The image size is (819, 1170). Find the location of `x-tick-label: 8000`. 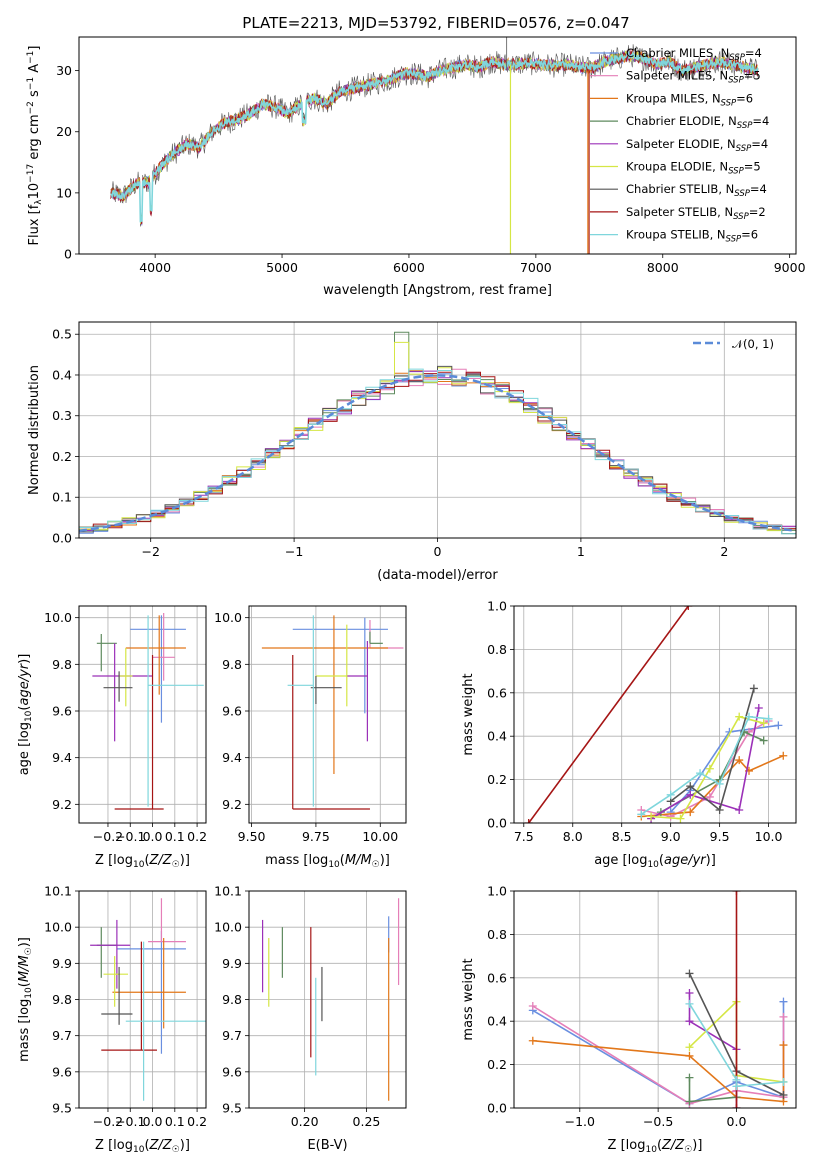

x-tick-label: 8000 is located at coordinates (663, 267).